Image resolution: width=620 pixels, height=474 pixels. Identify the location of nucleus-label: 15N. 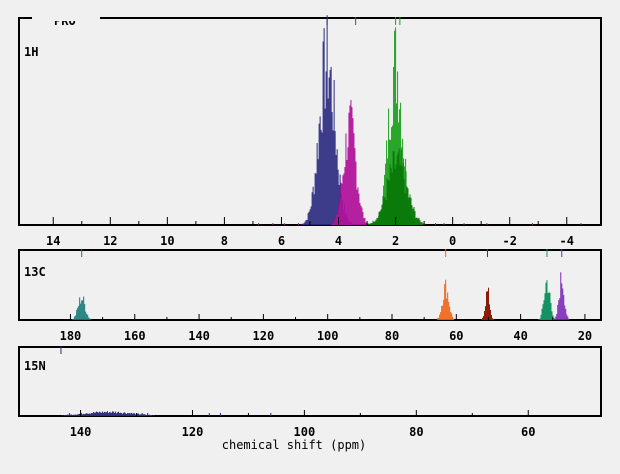
(35, 366).